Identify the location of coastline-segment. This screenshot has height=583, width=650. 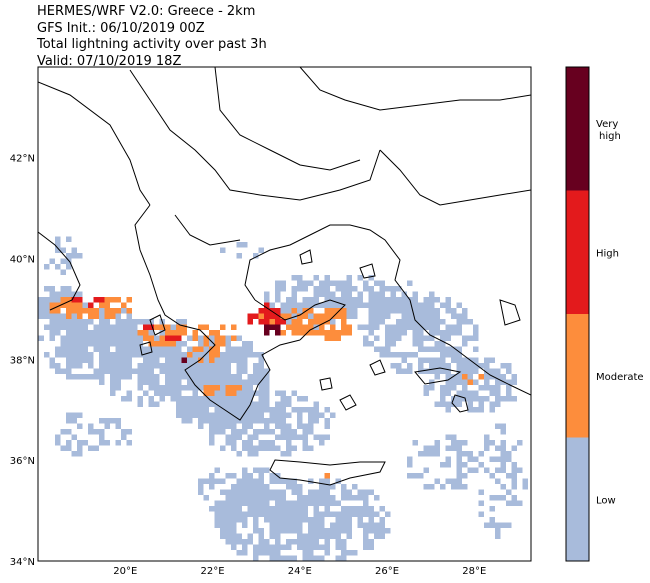
(387, 310).